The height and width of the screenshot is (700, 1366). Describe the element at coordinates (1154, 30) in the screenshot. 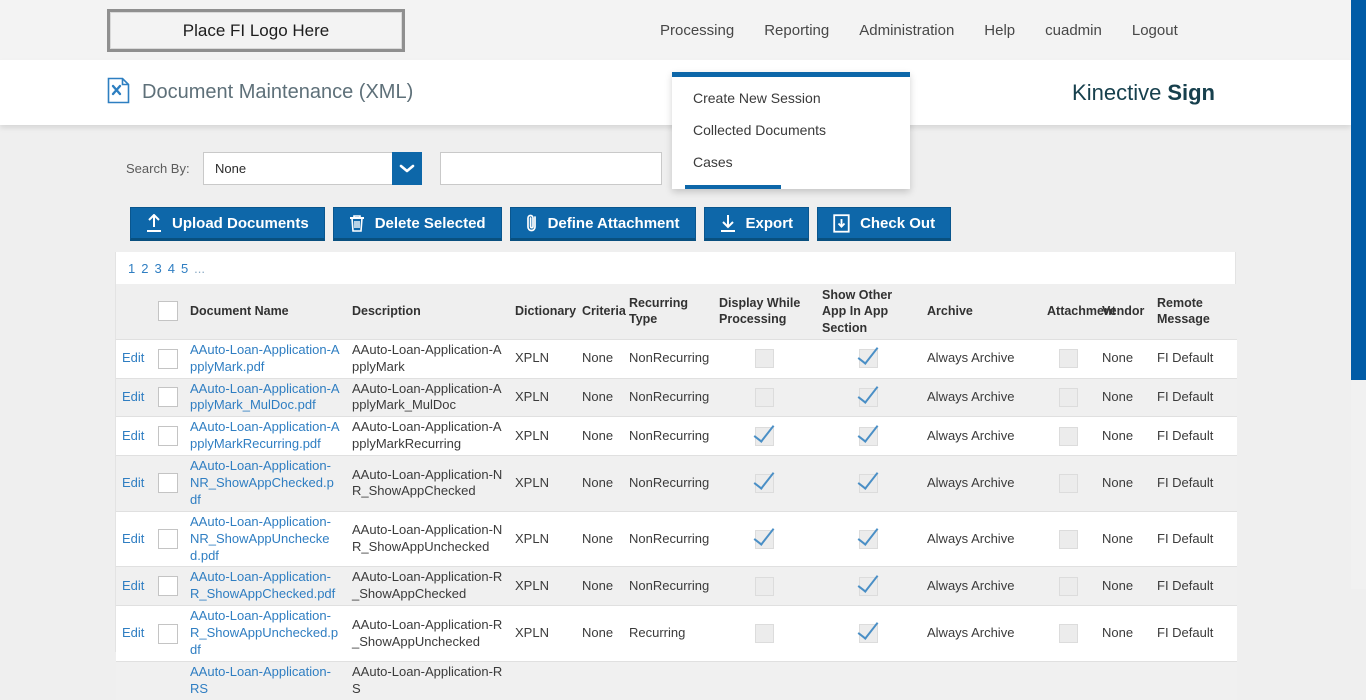

I see `nav-item-logout: Logout` at that location.